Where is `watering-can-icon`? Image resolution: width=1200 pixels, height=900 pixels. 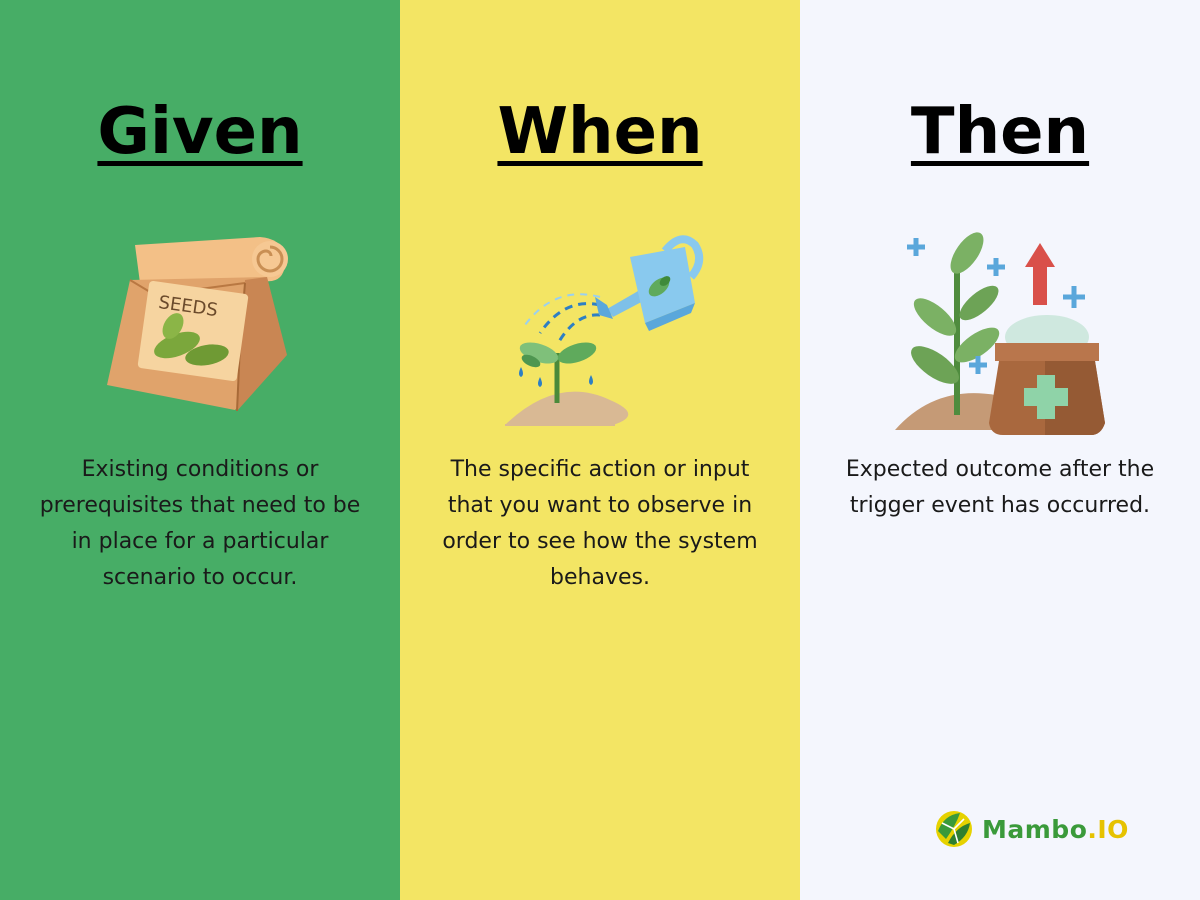
watering-can-icon is located at coordinates (604, 330).